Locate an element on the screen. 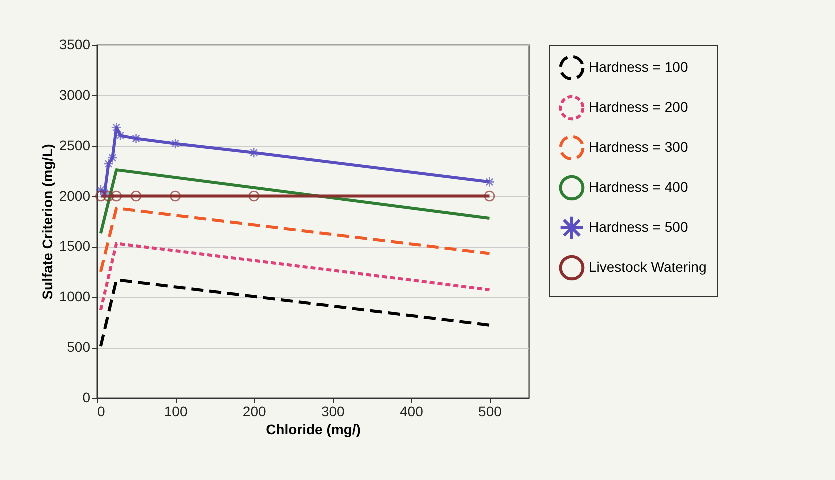  x-axis-title: Chloride (mg/) is located at coordinates (313, 430).